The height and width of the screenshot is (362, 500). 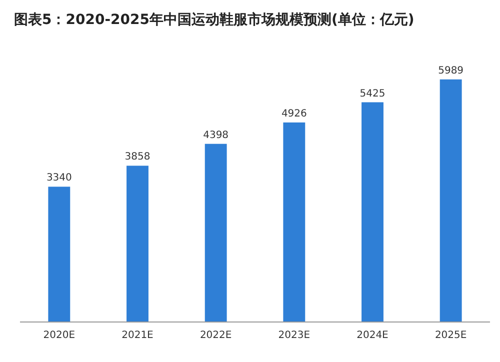 What do you see at coordinates (451, 70) in the screenshot?
I see `data-label: 5989` at bounding box center [451, 70].